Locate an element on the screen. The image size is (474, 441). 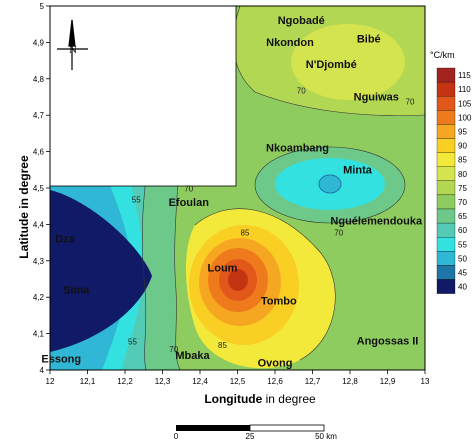
place-label: Bibé is located at coordinates (369, 39).